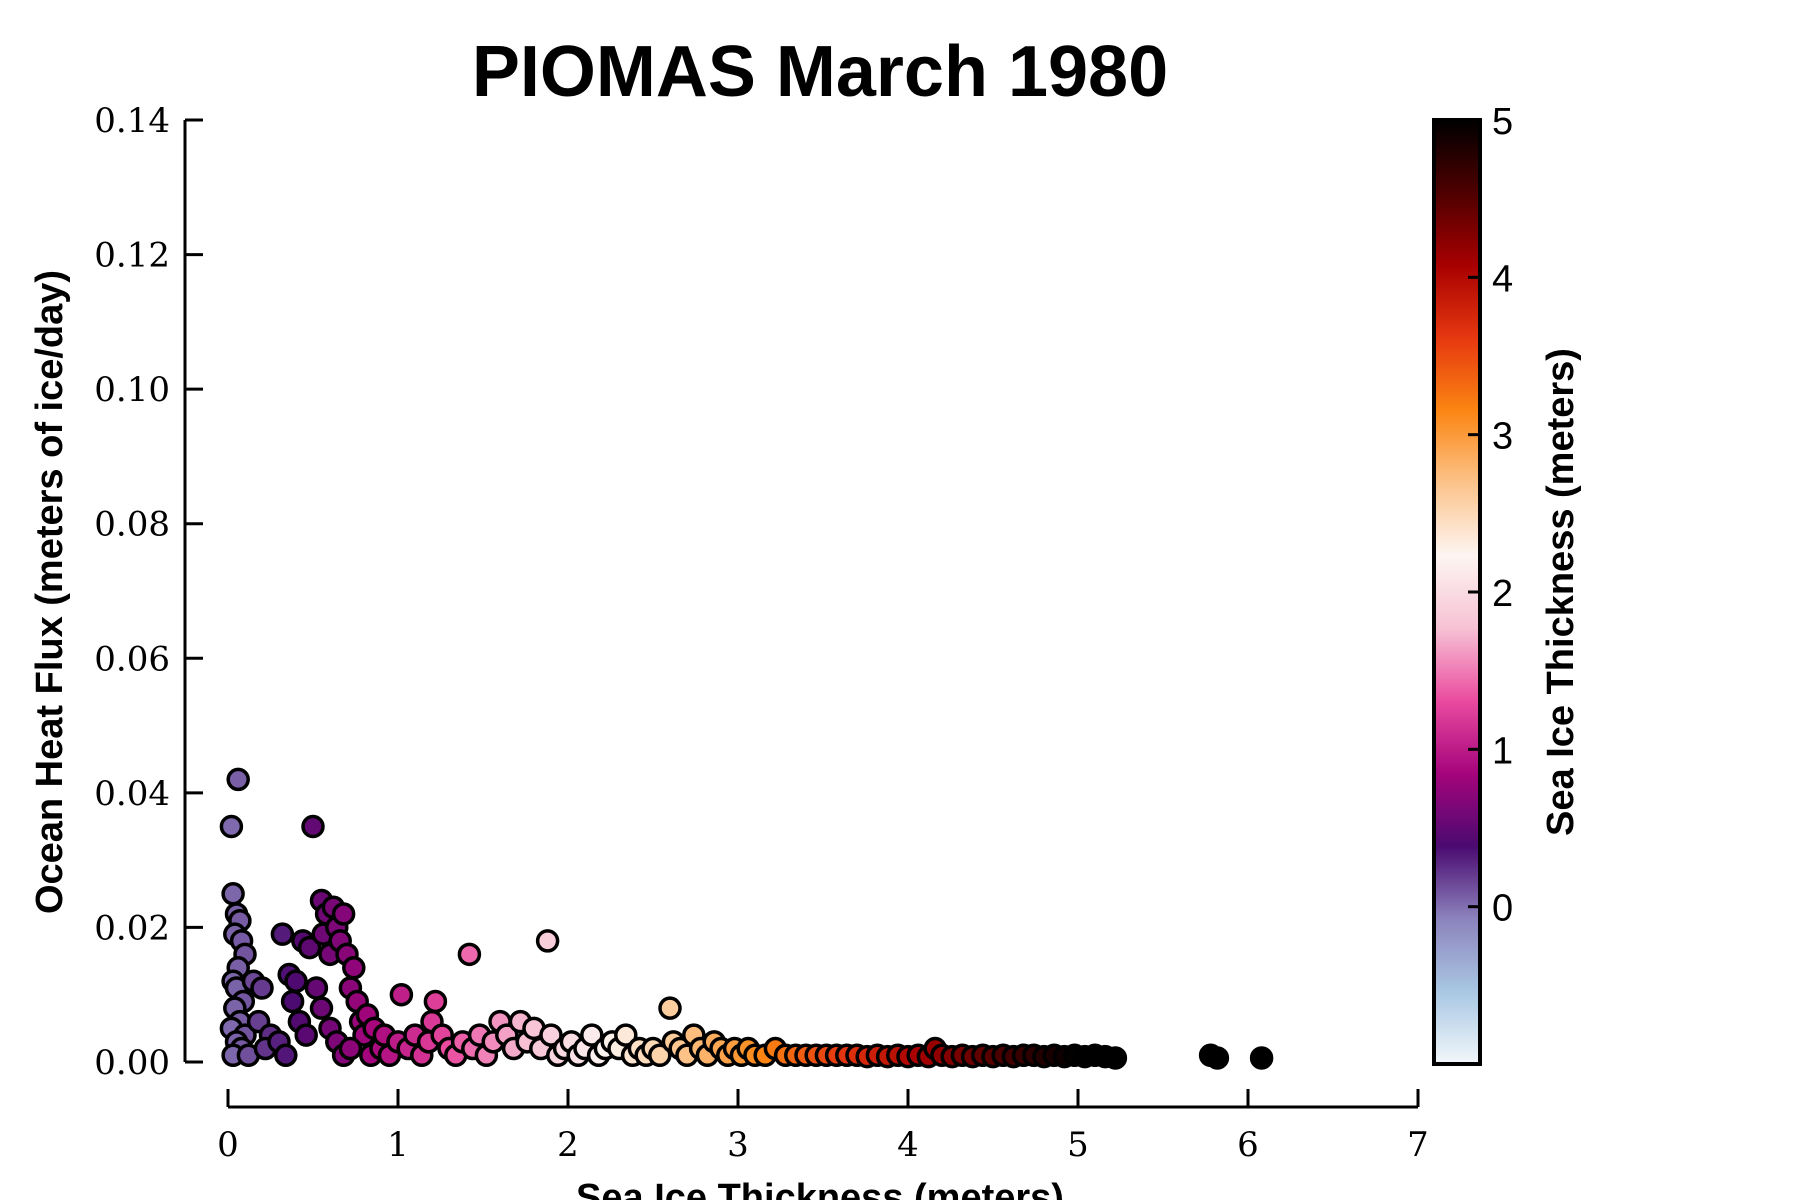  What do you see at coordinates (1561, 592) in the screenshot?
I see `colorbar-label: Sea Ice Thickness (meters)` at bounding box center [1561, 592].